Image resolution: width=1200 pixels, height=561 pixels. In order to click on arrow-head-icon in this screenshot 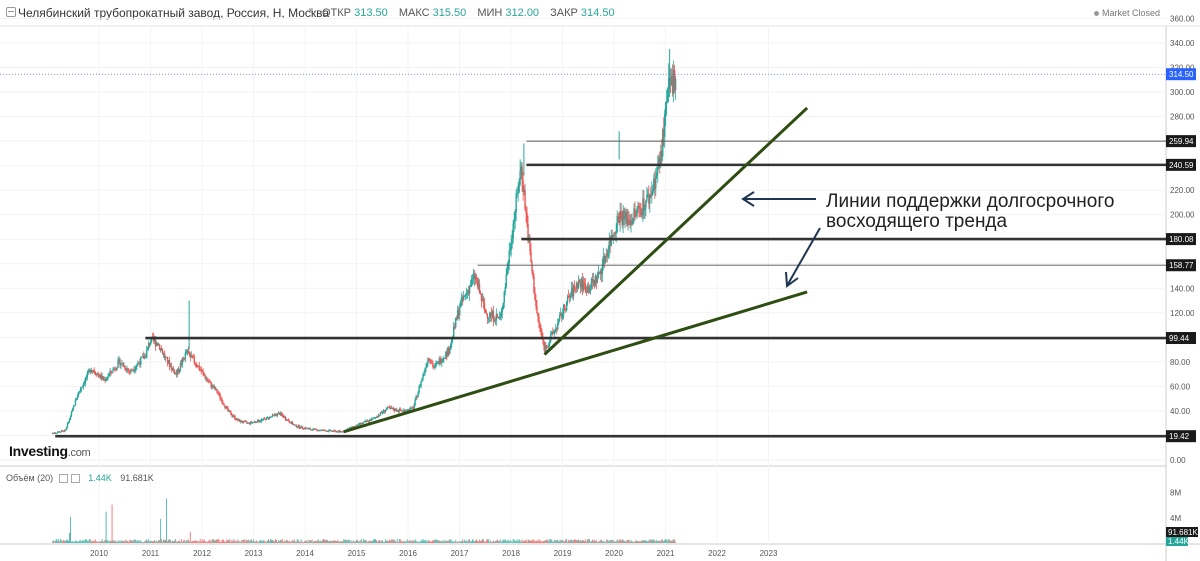, I will do `click(748, 199)`.